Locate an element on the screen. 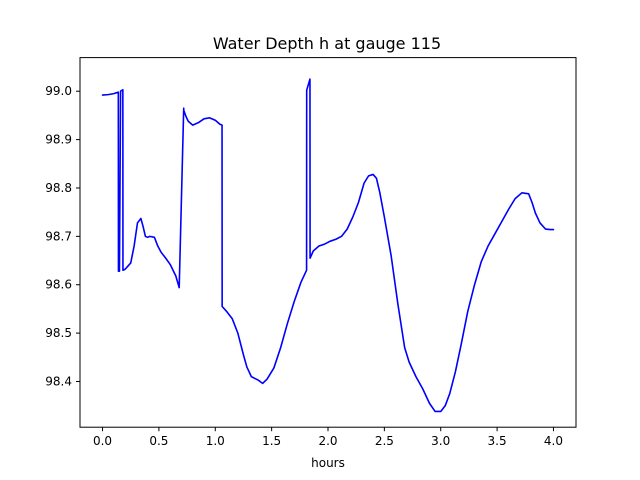 This screenshot has width=640, height=480. chart-title: Water Depth h at gauge 115 is located at coordinates (327, 43).